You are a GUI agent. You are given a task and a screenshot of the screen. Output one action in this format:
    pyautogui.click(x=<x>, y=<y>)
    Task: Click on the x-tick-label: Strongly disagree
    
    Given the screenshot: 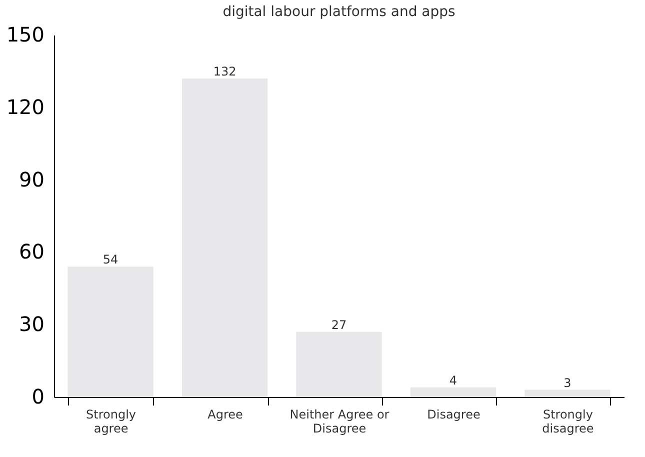 What is the action you would take?
    pyautogui.click(x=568, y=422)
    